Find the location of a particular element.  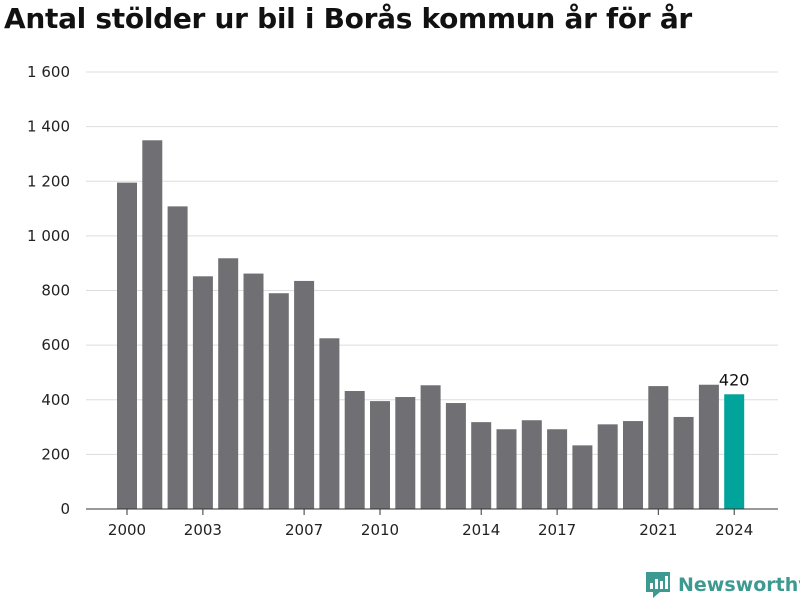

bar-2021 is located at coordinates (658, 447).